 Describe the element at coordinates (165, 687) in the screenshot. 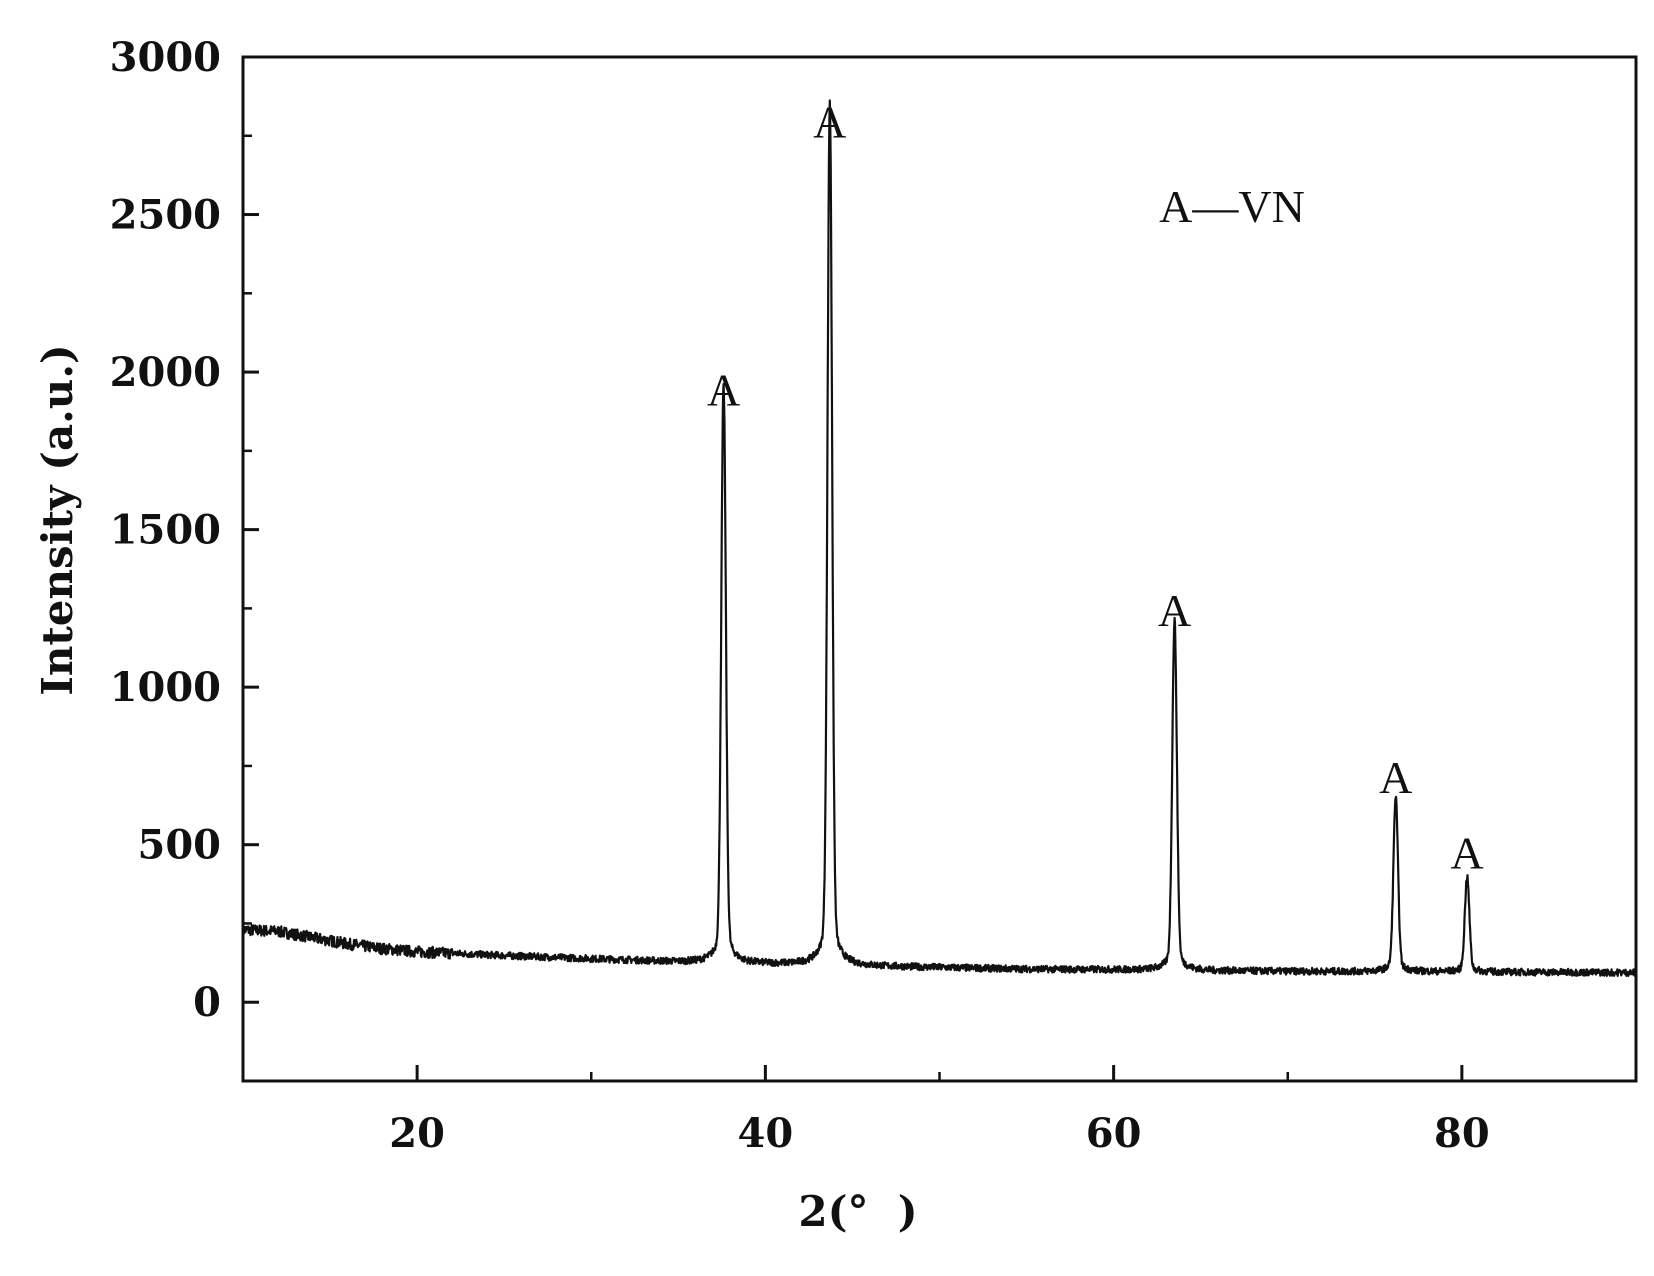

I see `y-tick-label: 1000` at that location.